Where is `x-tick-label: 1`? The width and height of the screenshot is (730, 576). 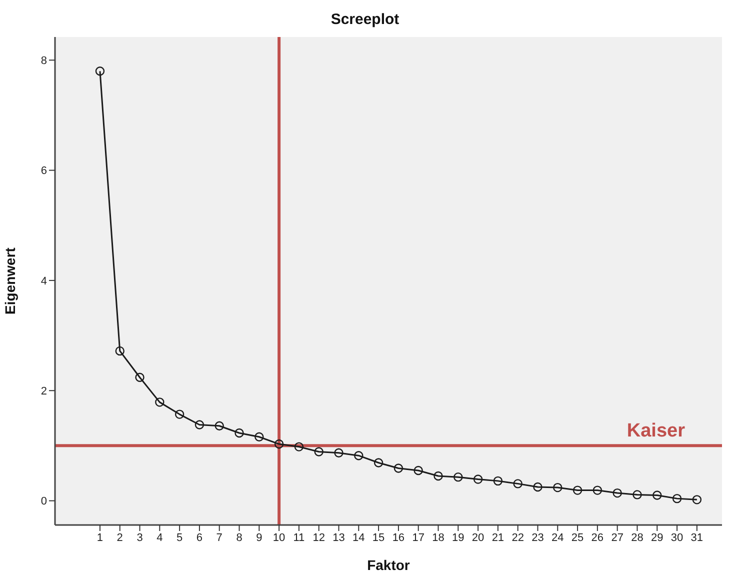 x-tick-label: 1 is located at coordinates (100, 538).